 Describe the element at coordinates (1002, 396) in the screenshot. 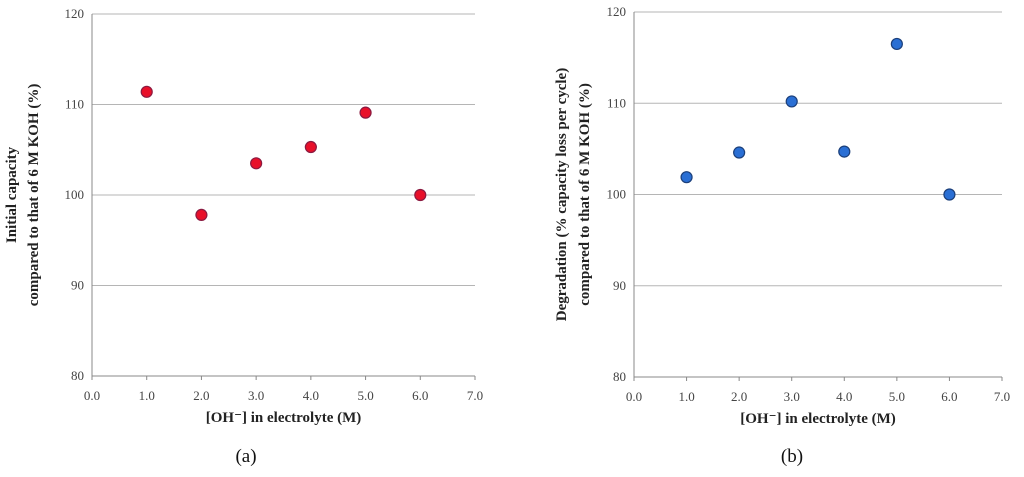

I see `xtick-label-b-7.0: 7.0` at that location.